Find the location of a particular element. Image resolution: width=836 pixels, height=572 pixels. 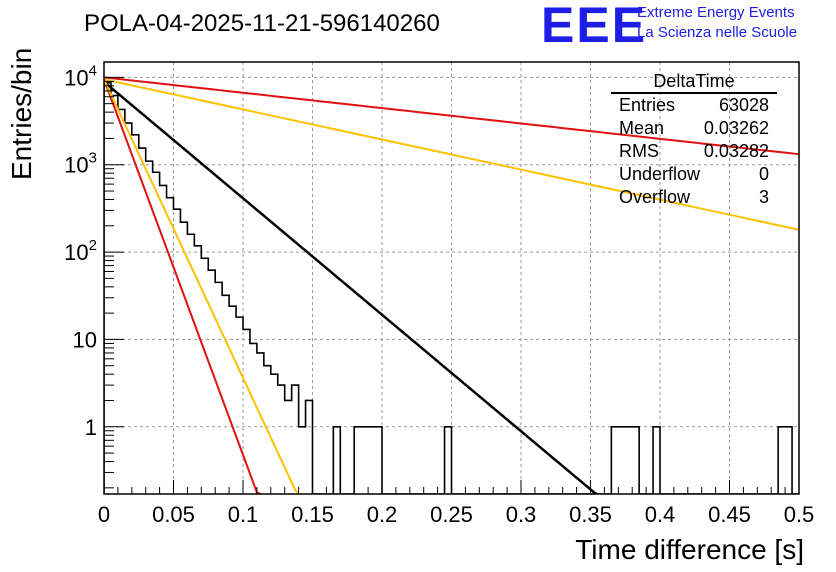

stats-title: DeltaTime is located at coordinates (694, 82).